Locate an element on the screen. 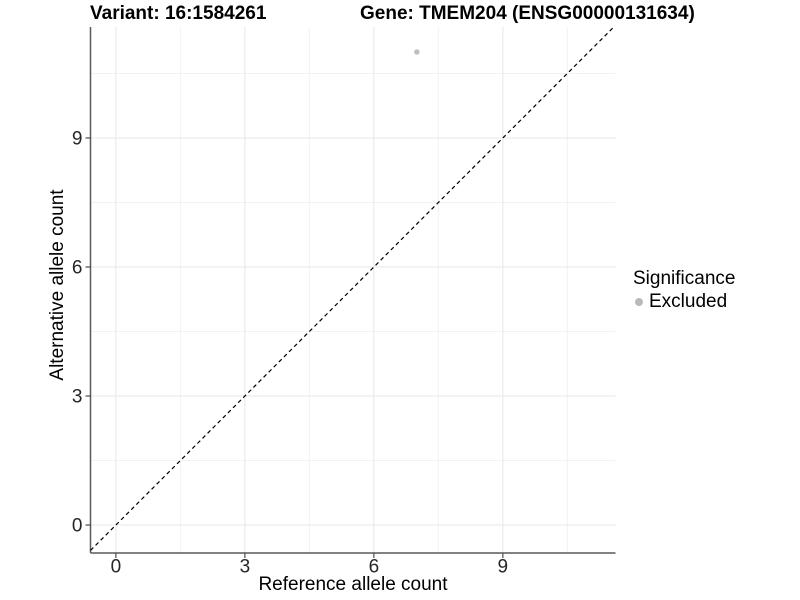  y-tick-label: 9 is located at coordinates (77, 138).